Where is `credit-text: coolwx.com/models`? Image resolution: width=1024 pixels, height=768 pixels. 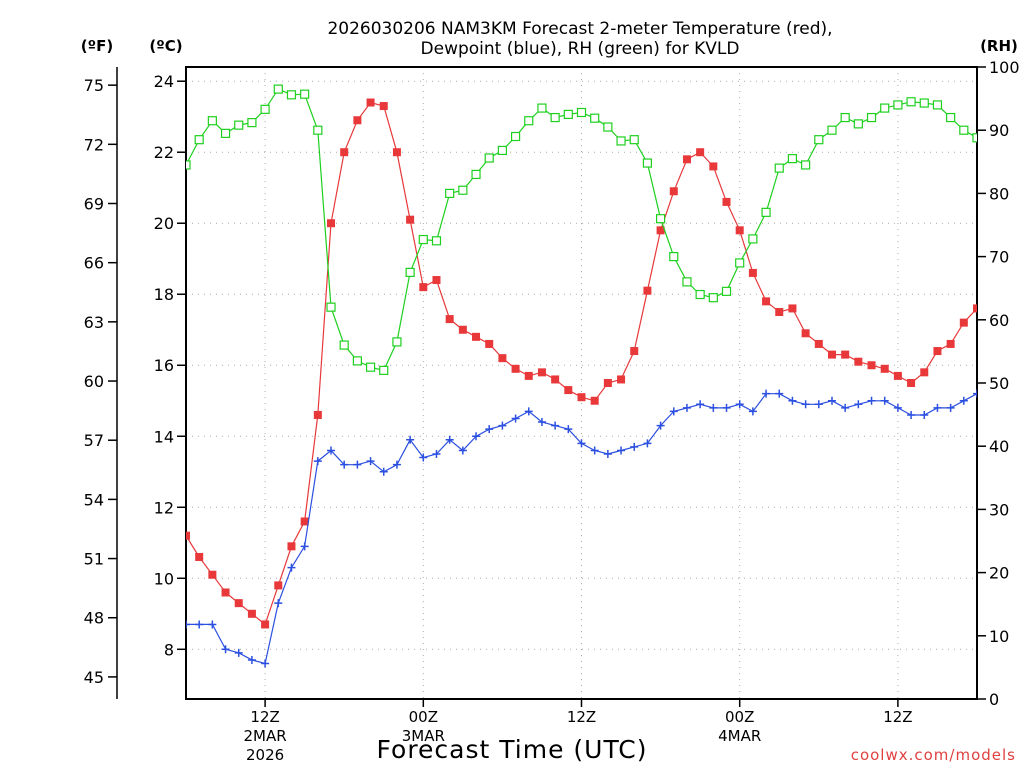 credit-text: coolwx.com/models is located at coordinates (933, 755).